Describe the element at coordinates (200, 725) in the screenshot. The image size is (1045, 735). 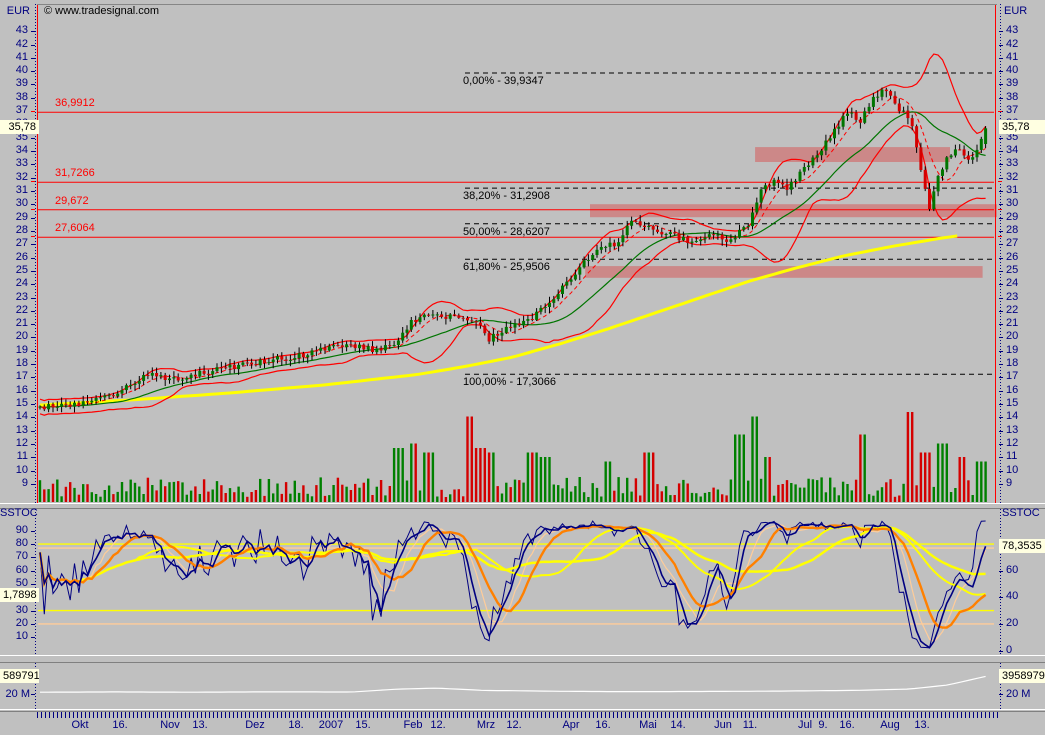
I see `time-axis-label: 13.` at that location.